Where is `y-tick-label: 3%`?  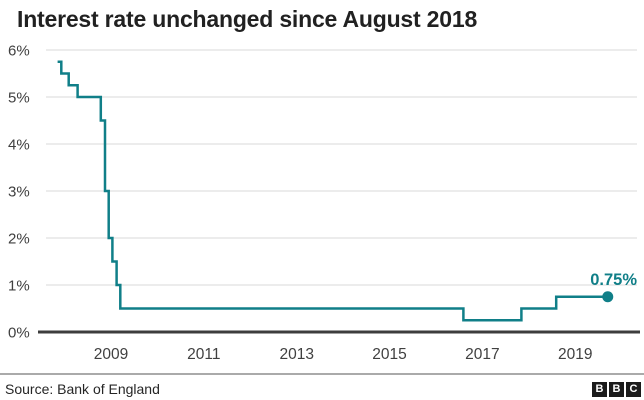
y-tick-label: 3% is located at coordinates (19, 192).